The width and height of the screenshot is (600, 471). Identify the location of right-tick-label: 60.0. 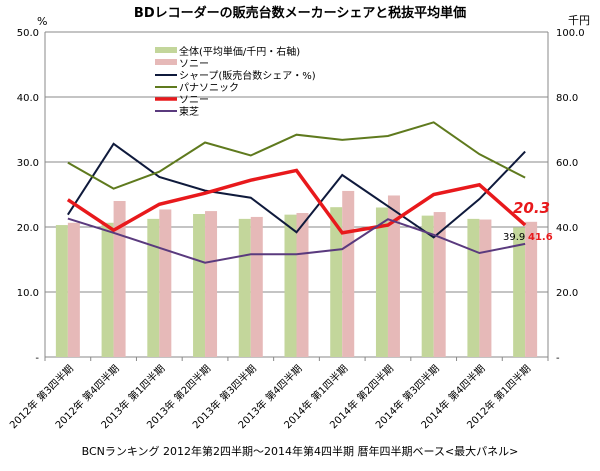
(567, 163).